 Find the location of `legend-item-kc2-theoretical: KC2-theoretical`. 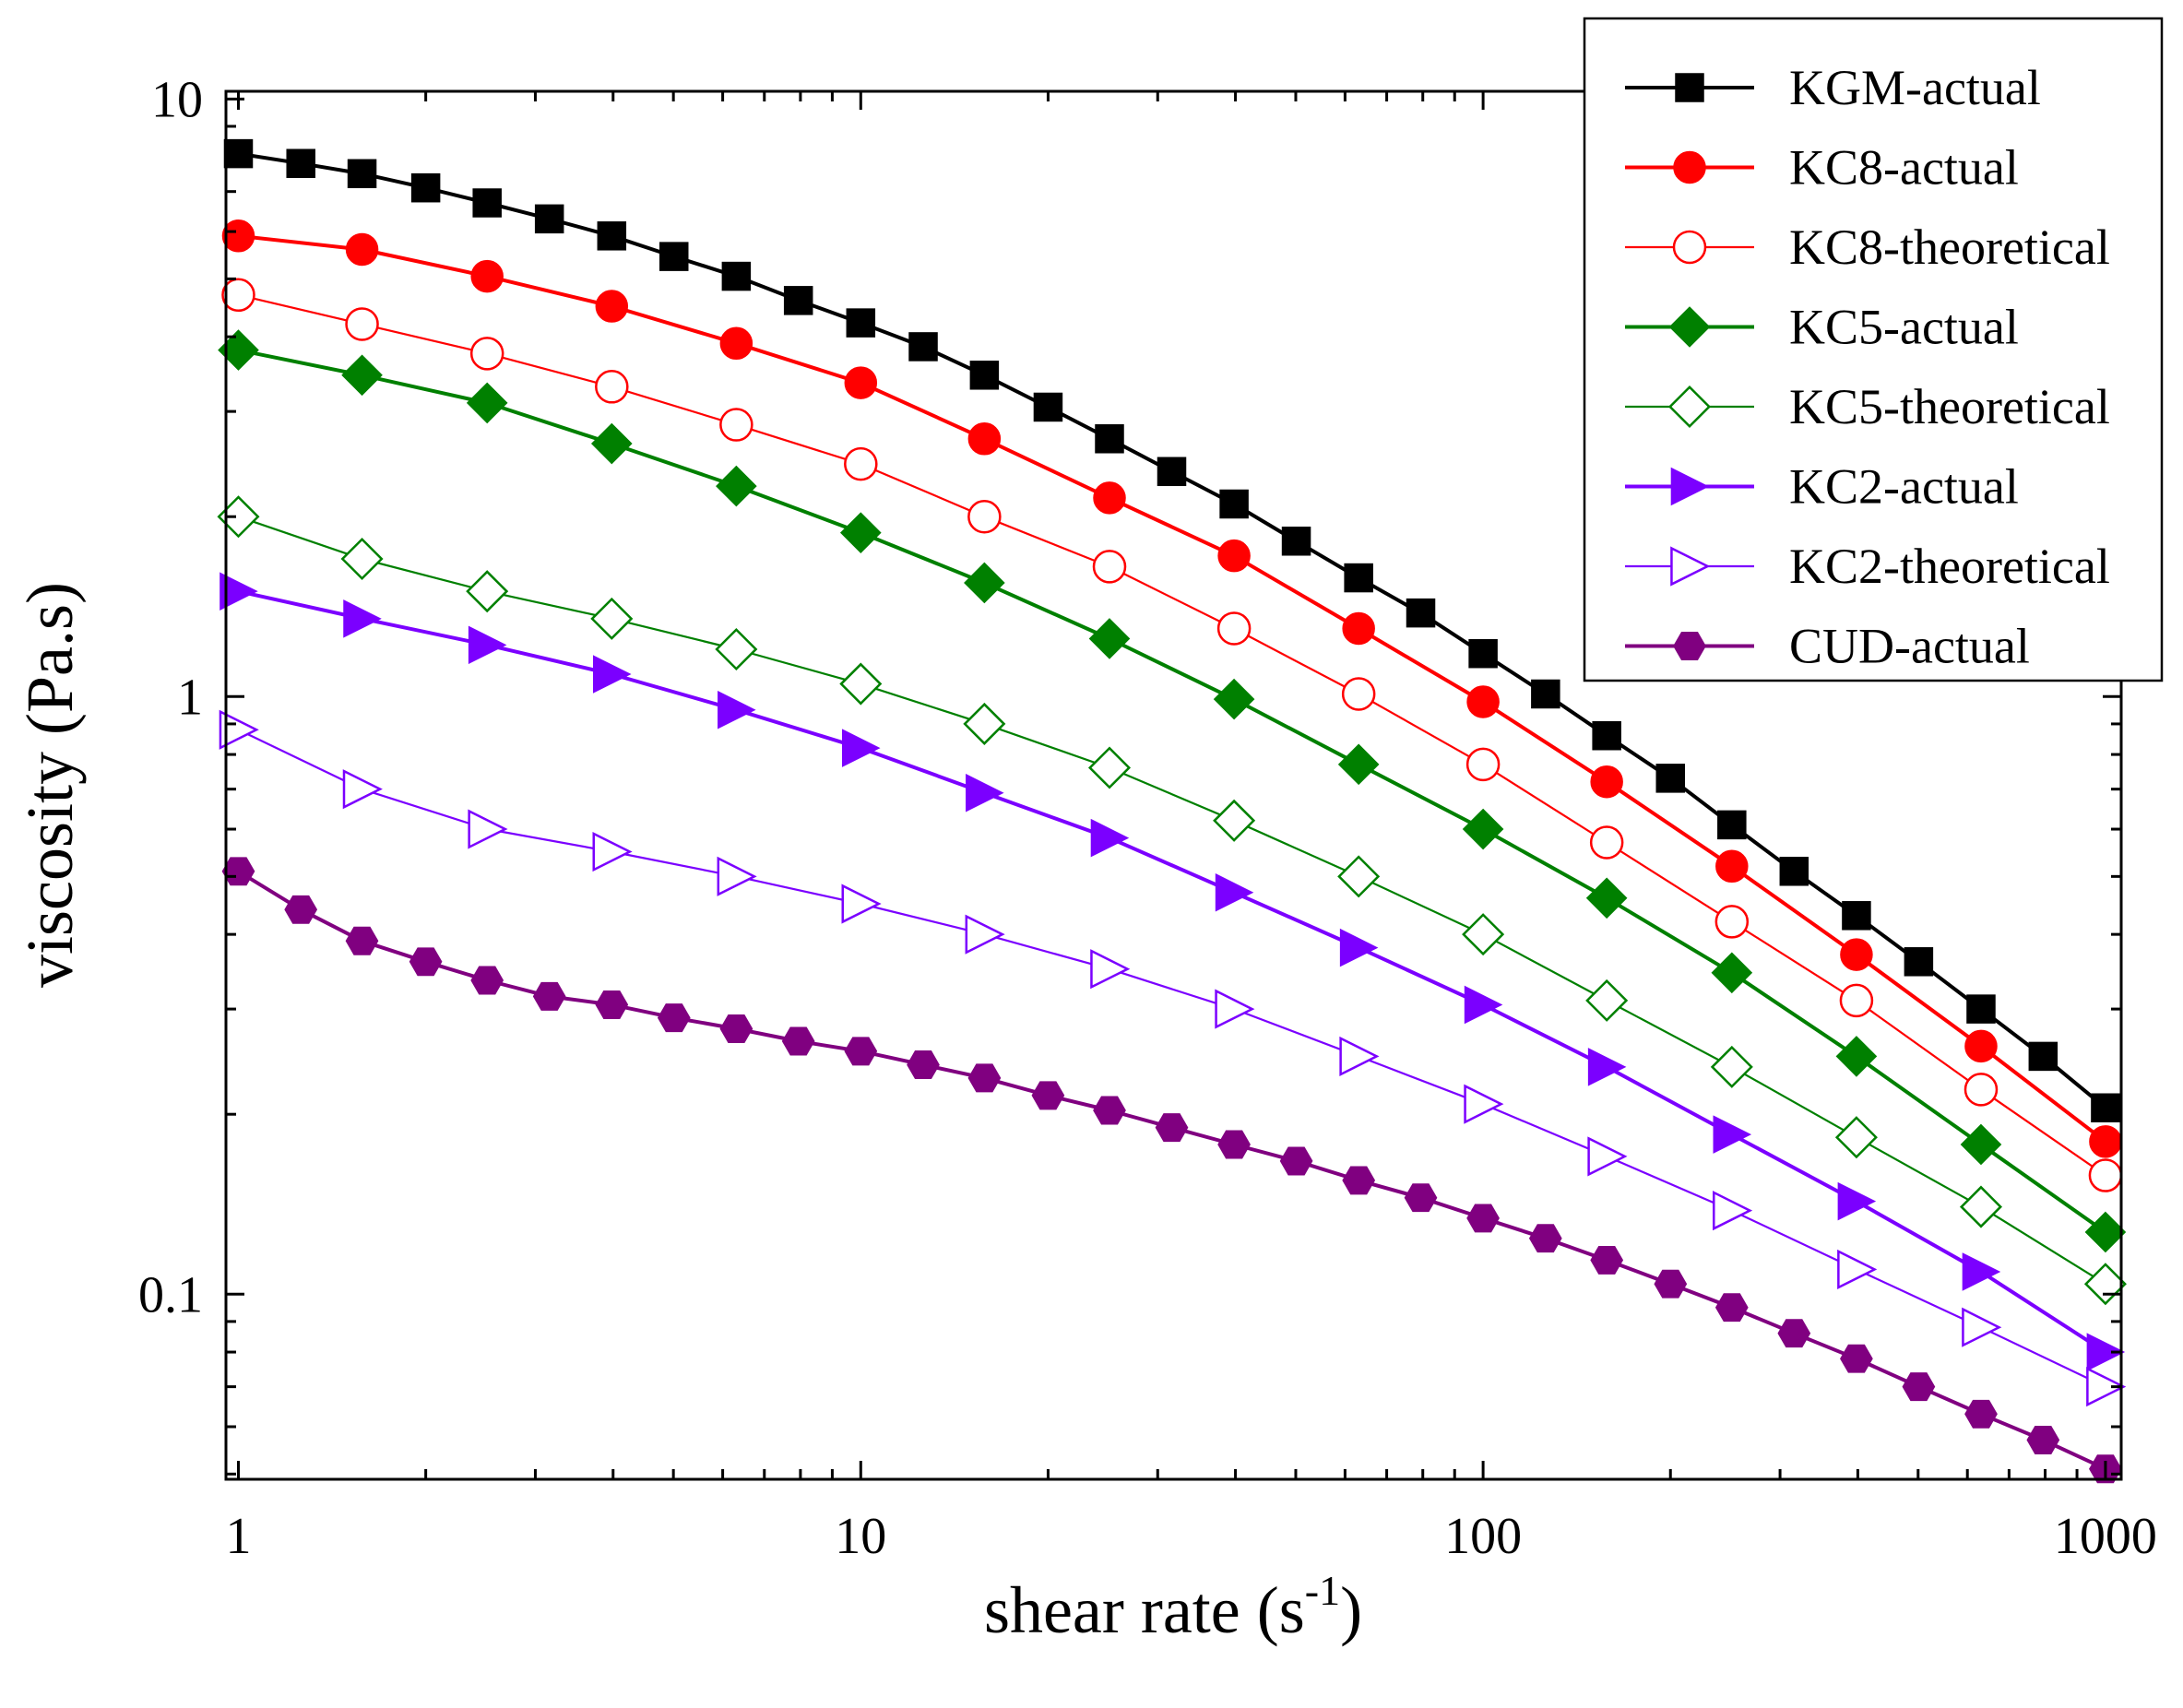

legend-item-kc2-theoretical: KC2-theoretical is located at coordinates (1868, 566).